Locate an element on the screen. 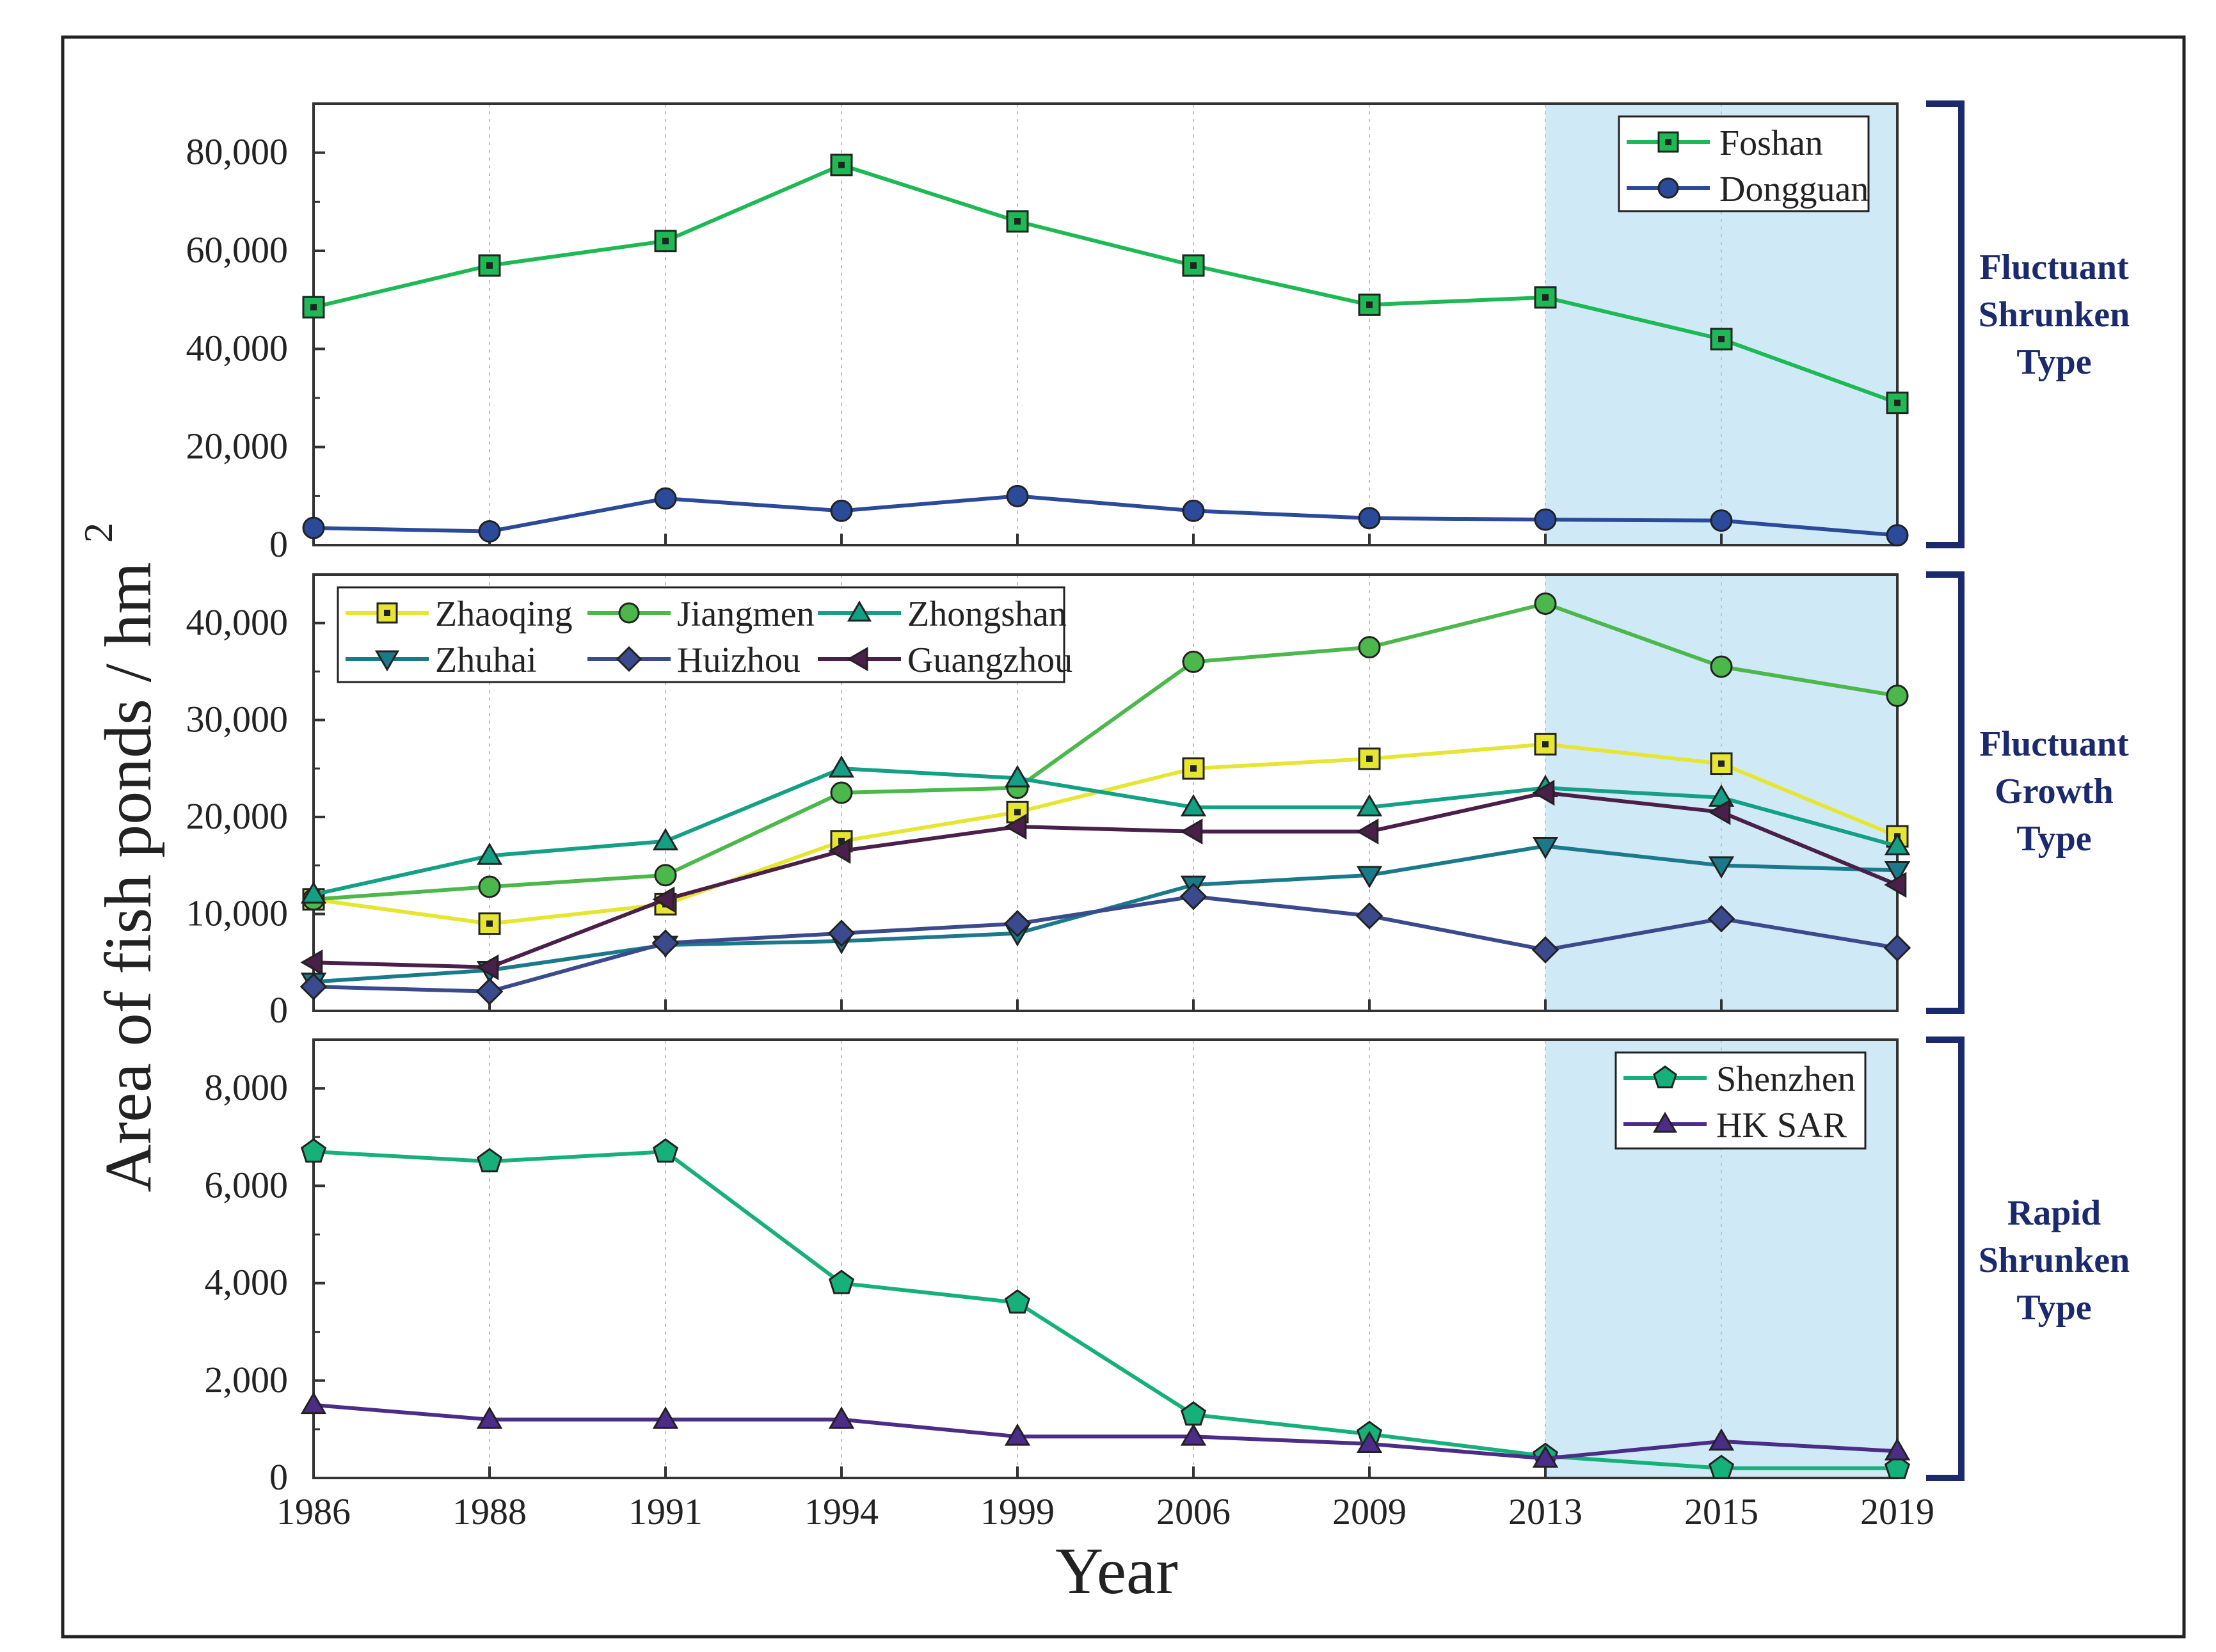  point-shenzhen-2015 is located at coordinates (1722, 1466).